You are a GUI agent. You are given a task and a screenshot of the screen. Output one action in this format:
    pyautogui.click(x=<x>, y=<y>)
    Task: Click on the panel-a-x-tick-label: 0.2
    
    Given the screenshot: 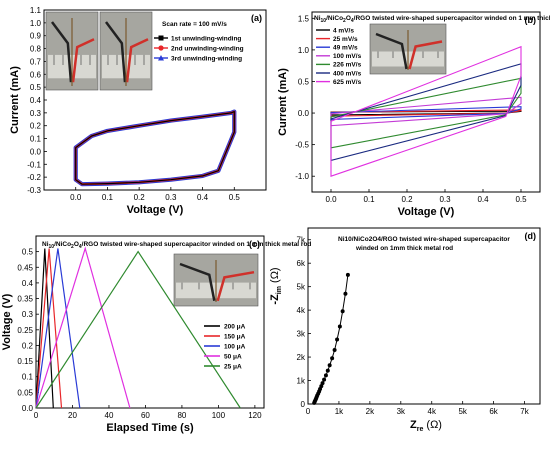 What is the action you would take?
    pyautogui.click(x=140, y=197)
    